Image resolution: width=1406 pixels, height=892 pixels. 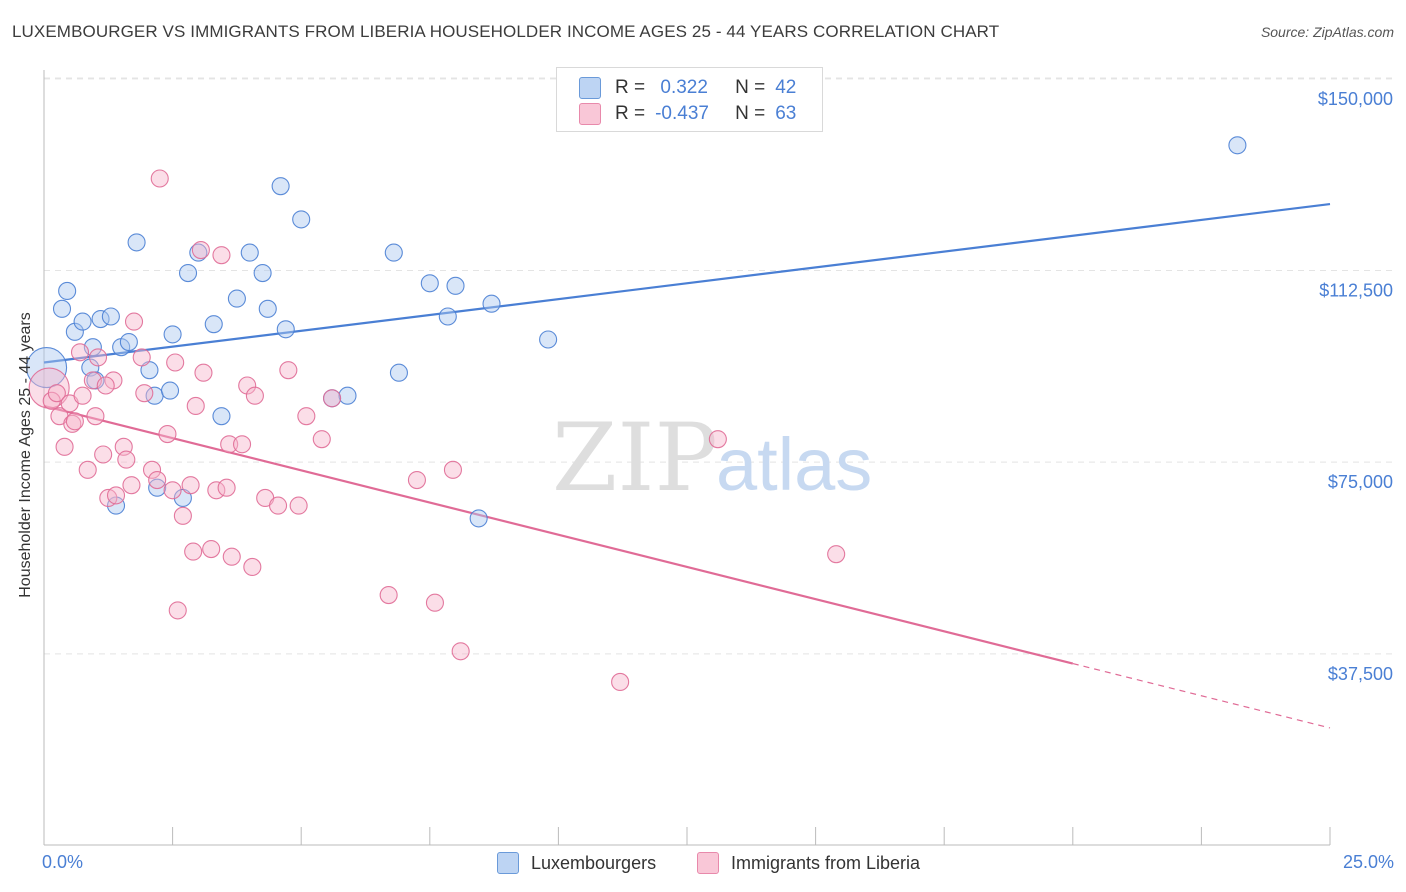 I want to click on correlation-legend: R = 0.322 N = 42 R = -0.437 N = 63, so click(x=689, y=99).